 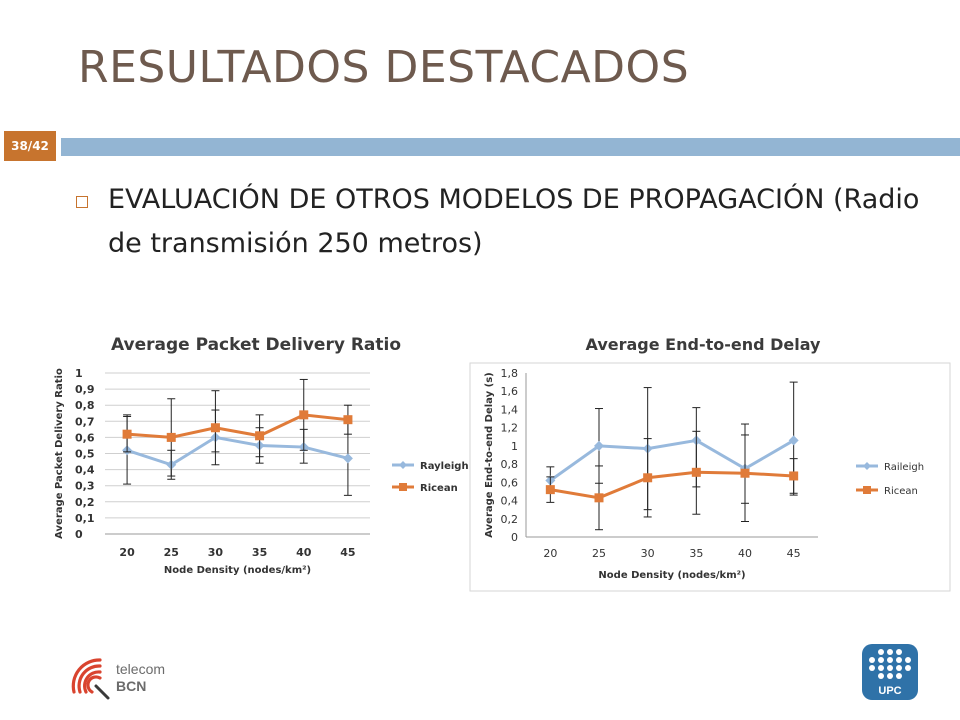 What do you see at coordinates (85, 486) in the screenshot?
I see `y-tick-label: 0,3` at bounding box center [85, 486].